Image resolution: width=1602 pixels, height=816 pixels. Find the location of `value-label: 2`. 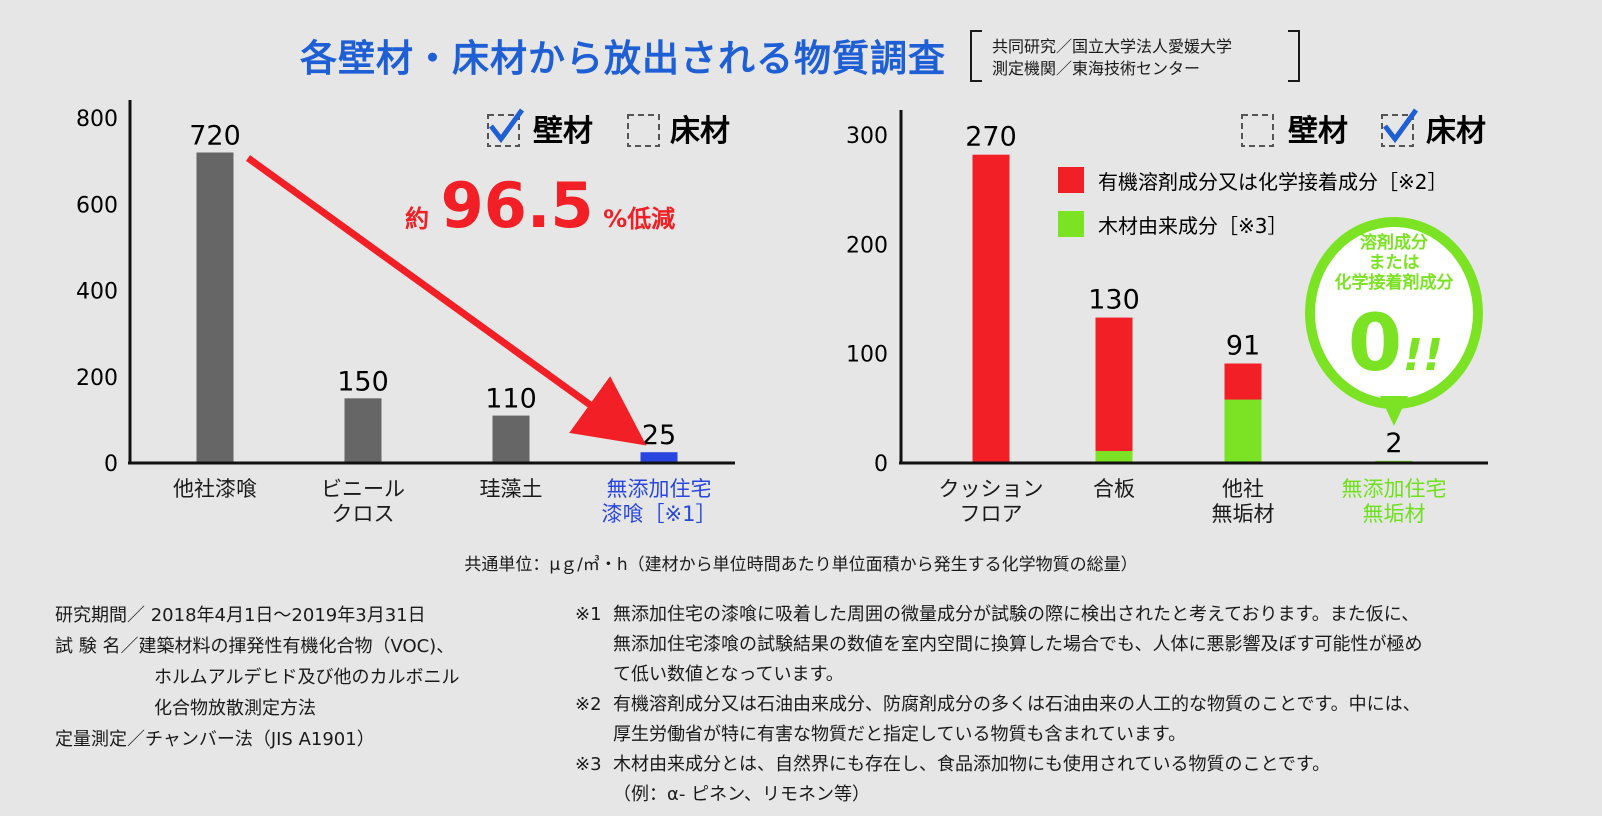

value-label: 2 is located at coordinates (1393, 443).